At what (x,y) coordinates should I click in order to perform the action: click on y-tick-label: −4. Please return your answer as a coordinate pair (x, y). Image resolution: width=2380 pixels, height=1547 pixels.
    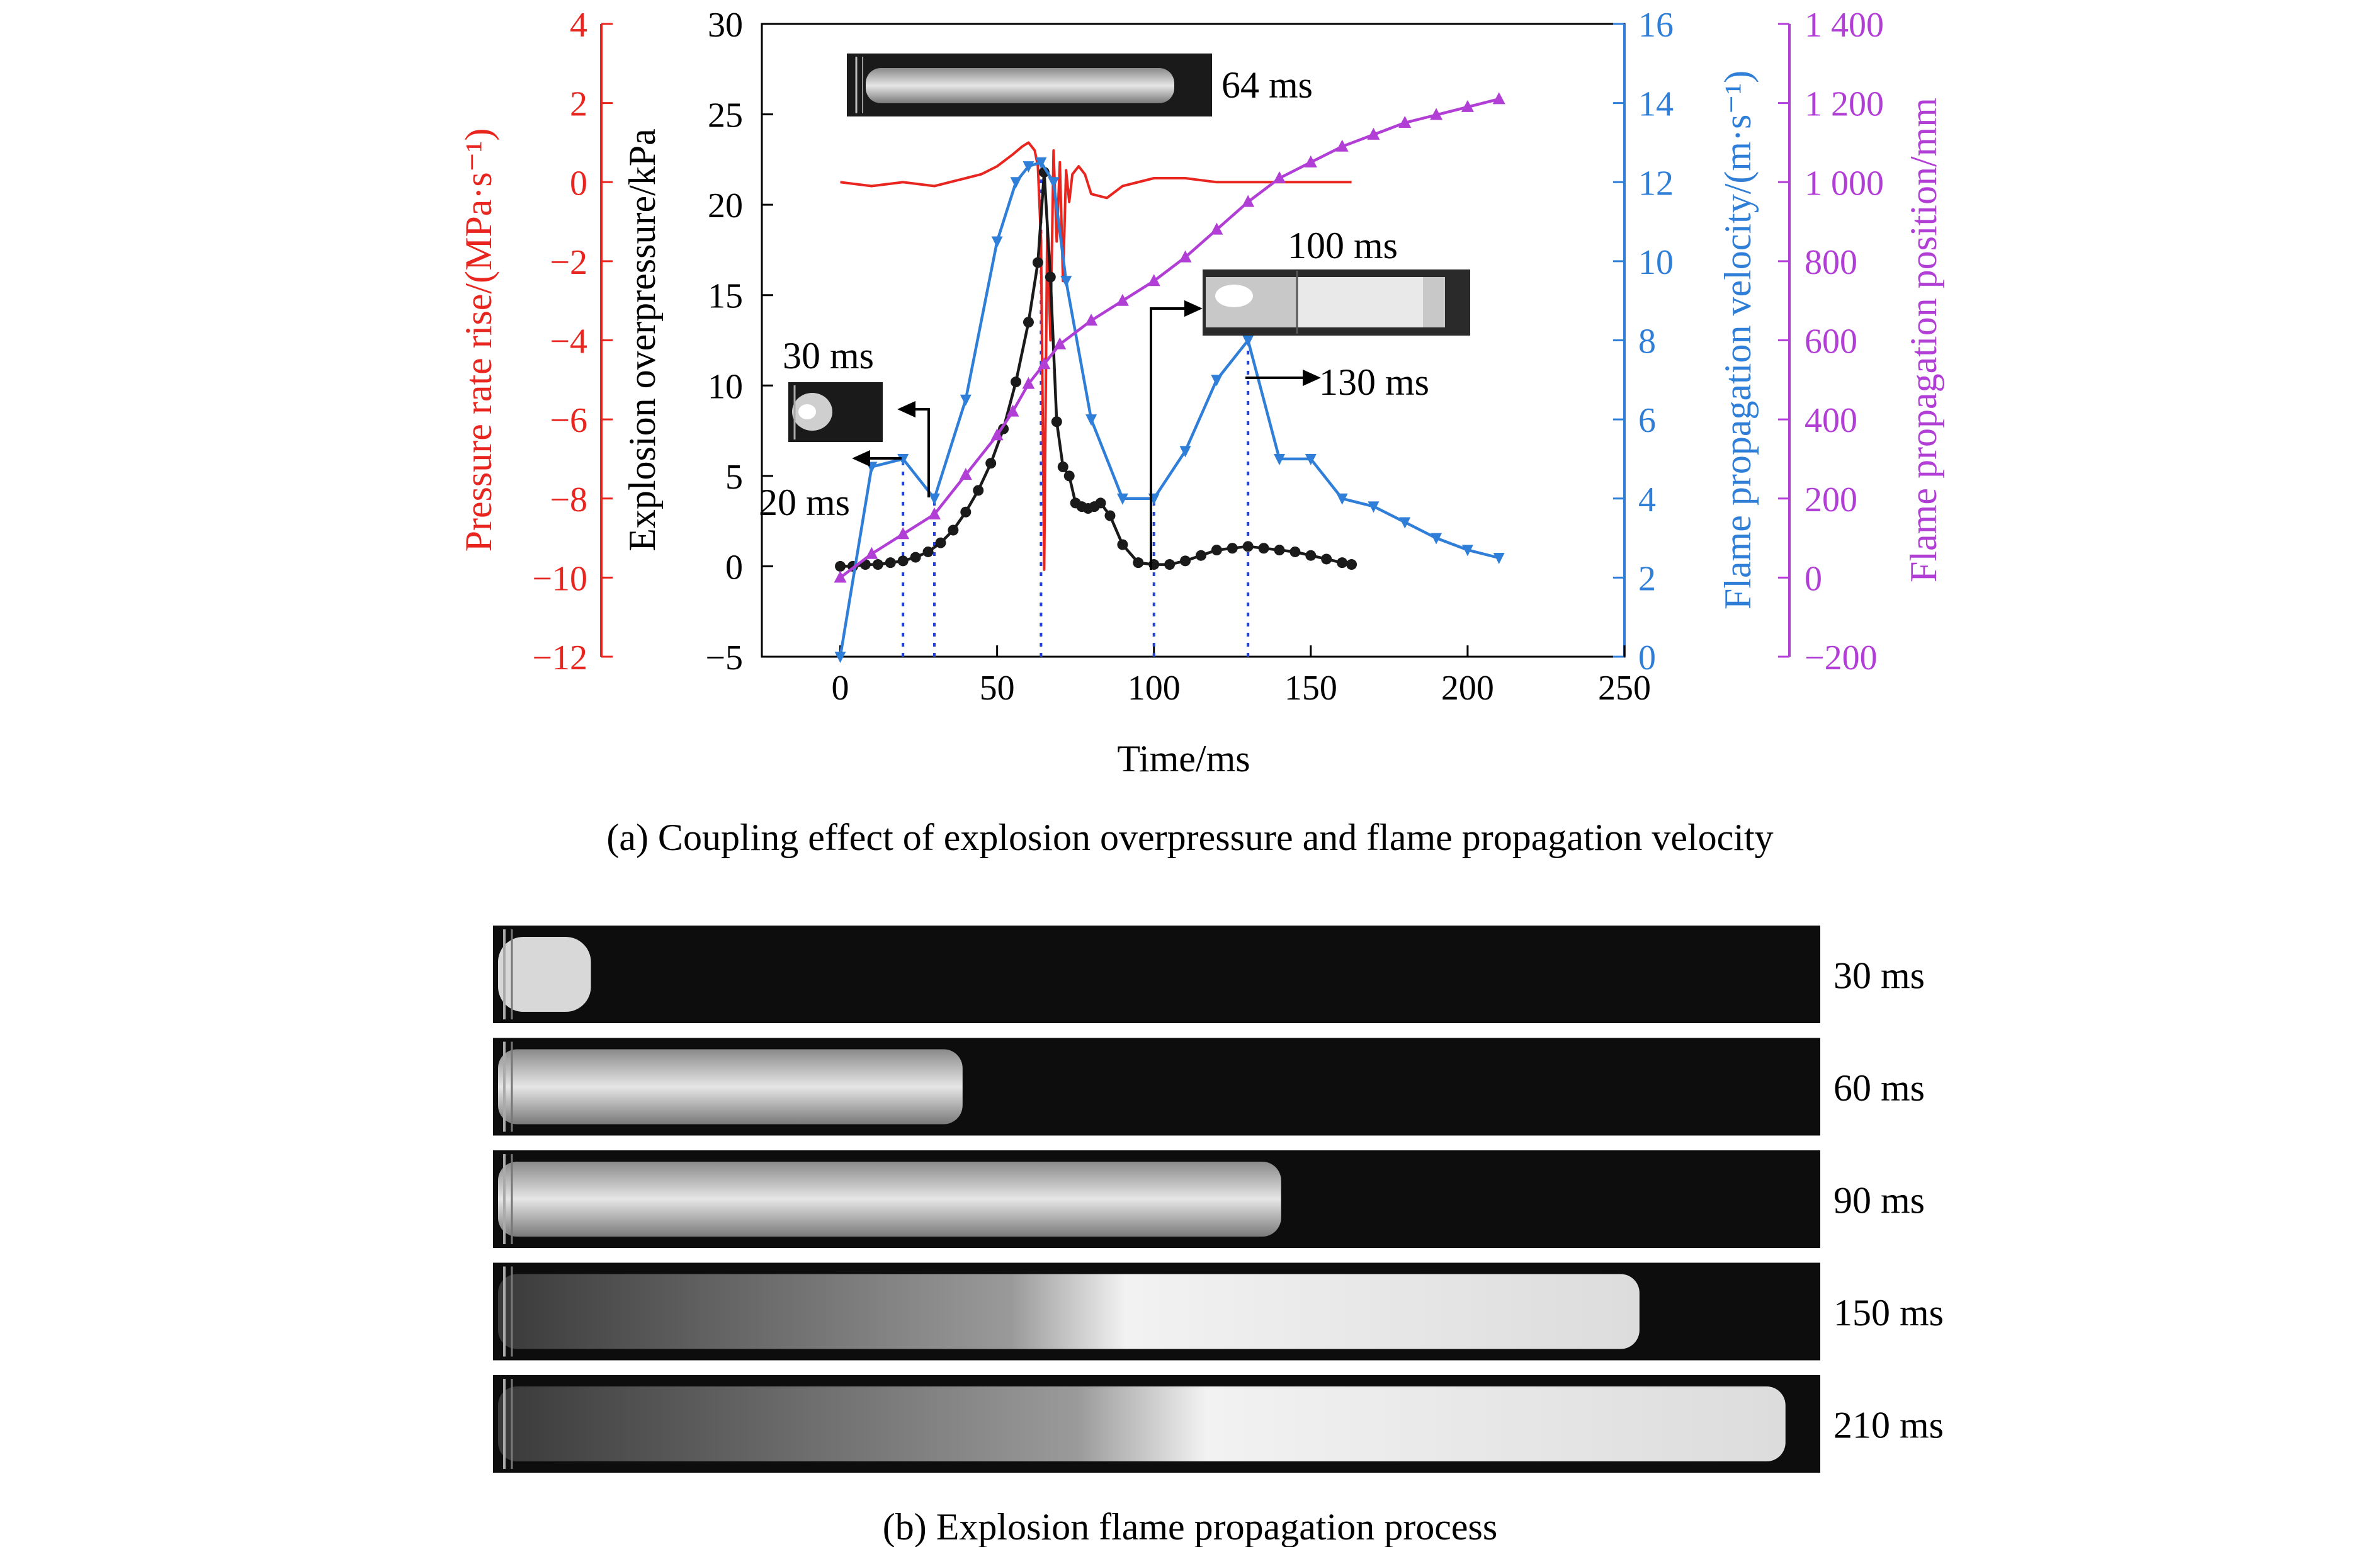
    Looking at the image, I should click on (568, 341).